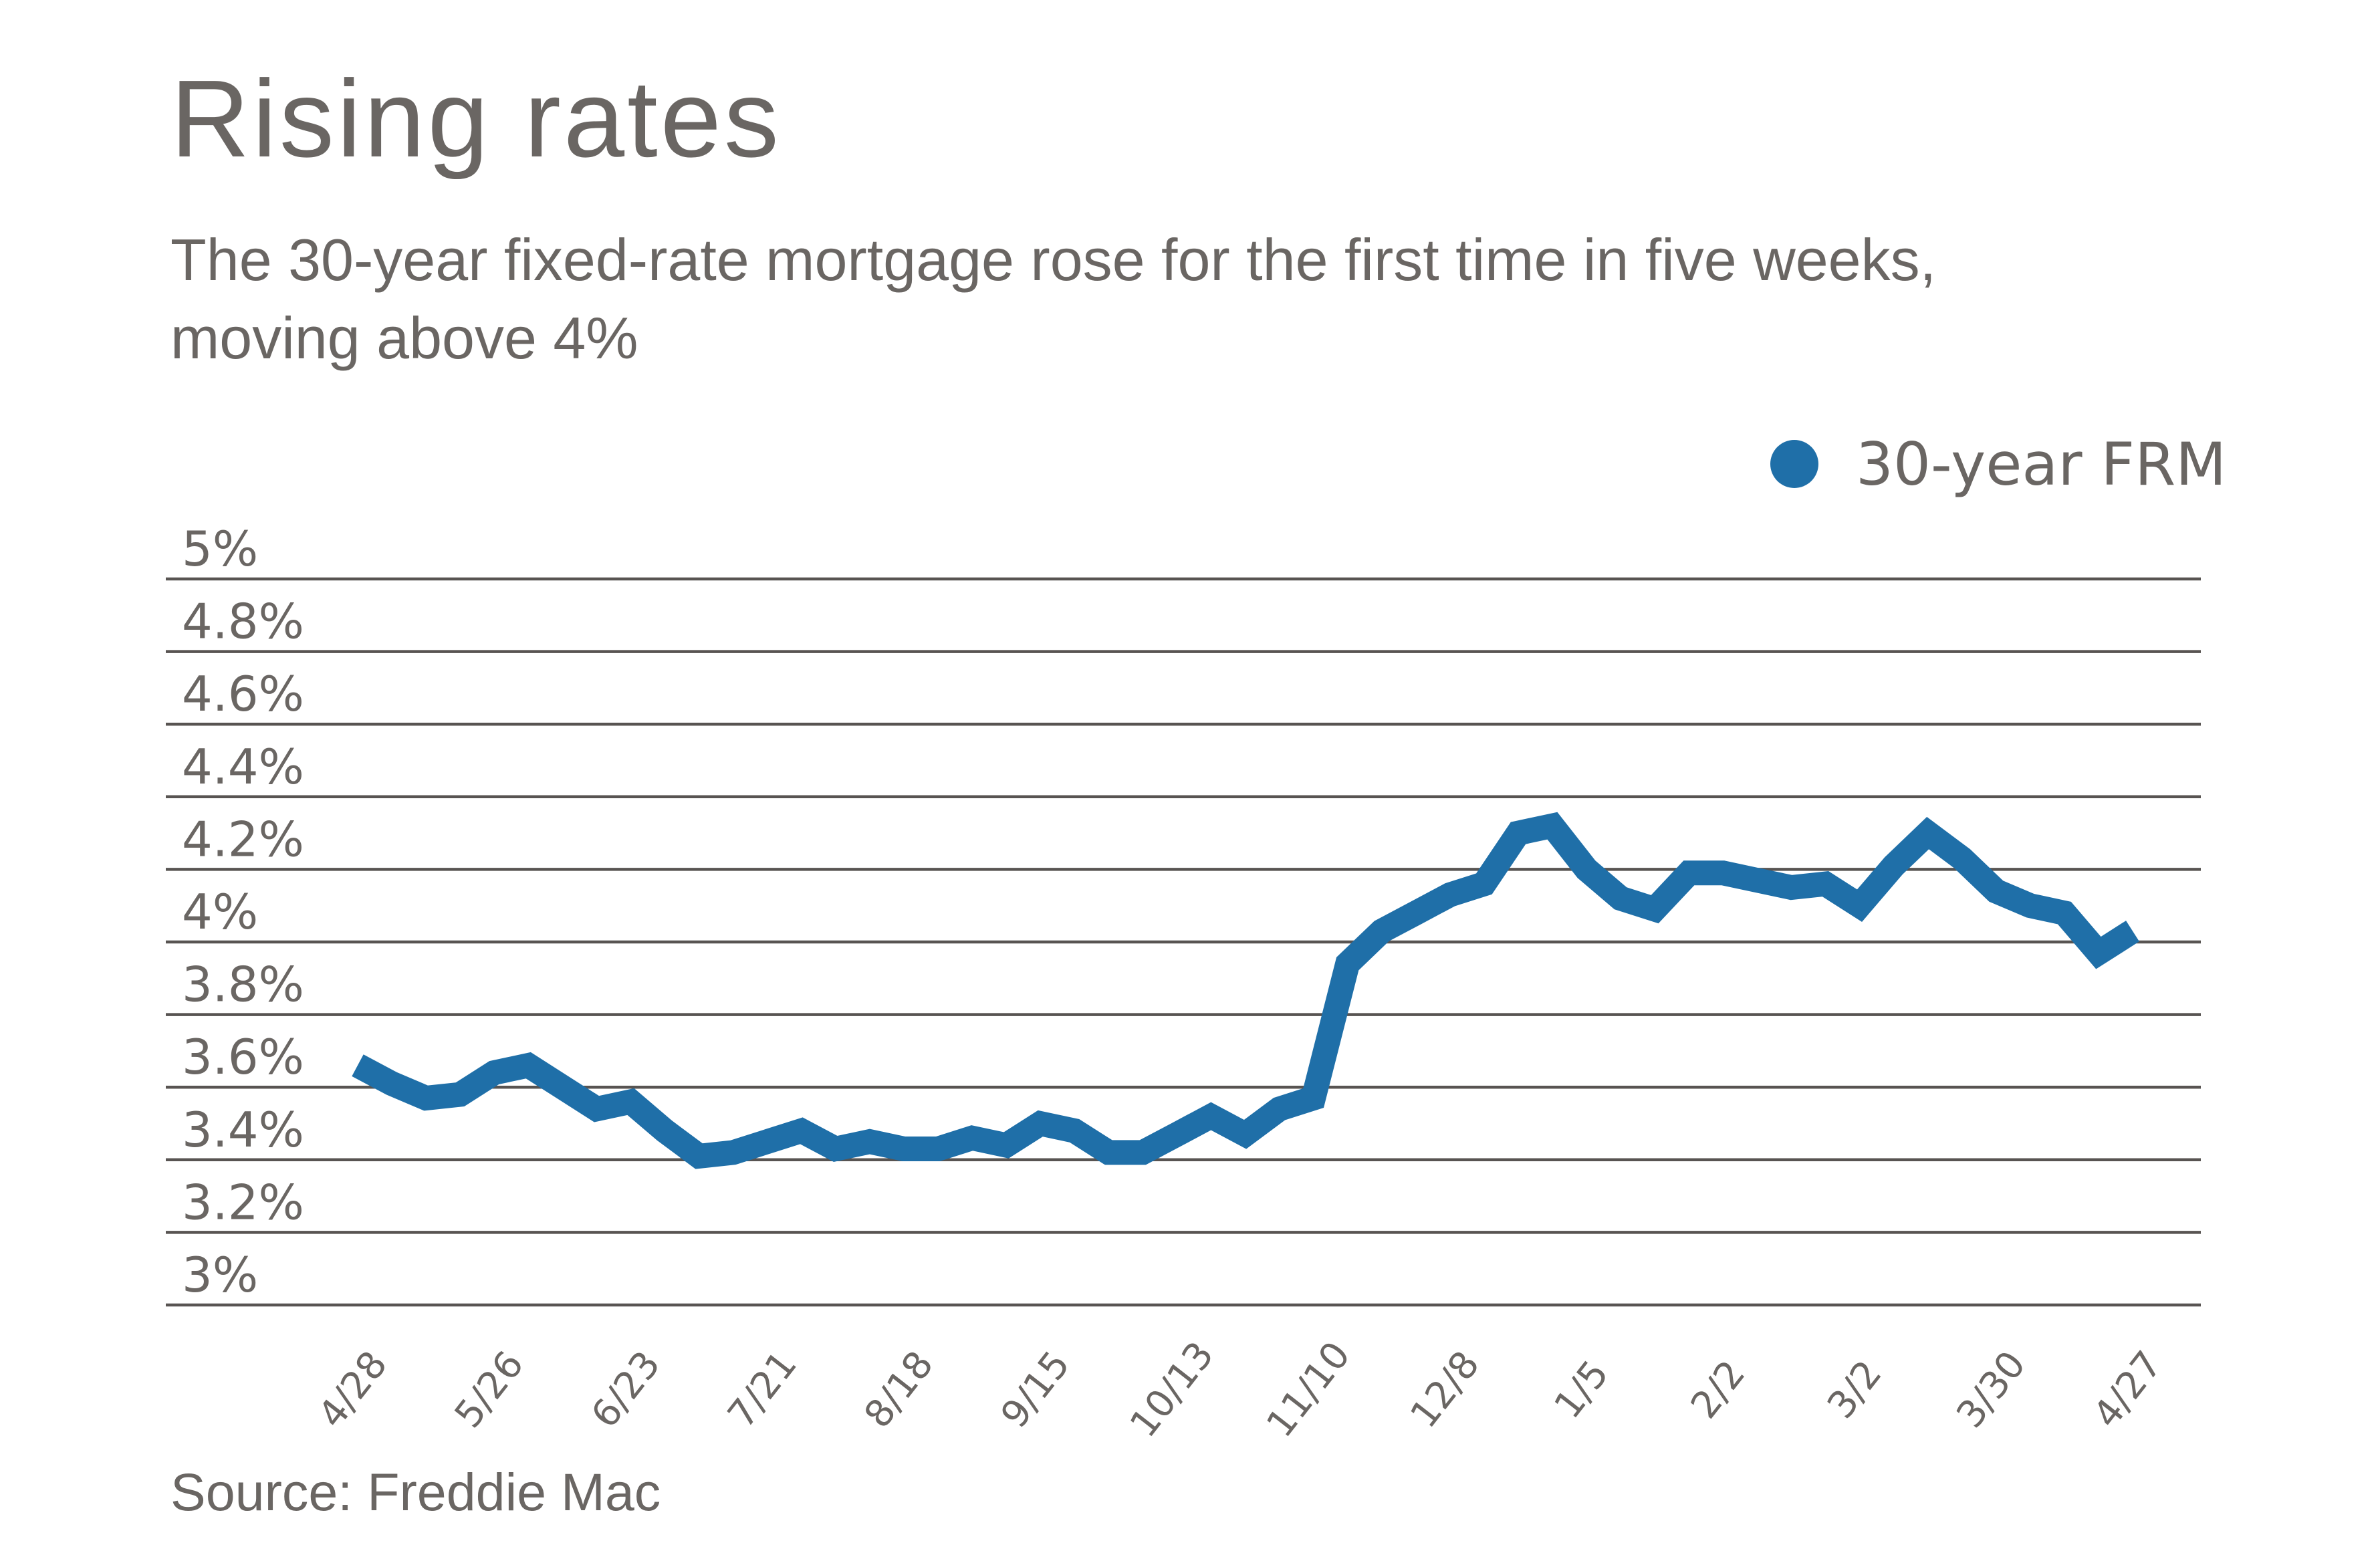 This screenshot has width=2380, height=1551. I want to click on y-axis-label: 3.4%, so click(243, 1130).